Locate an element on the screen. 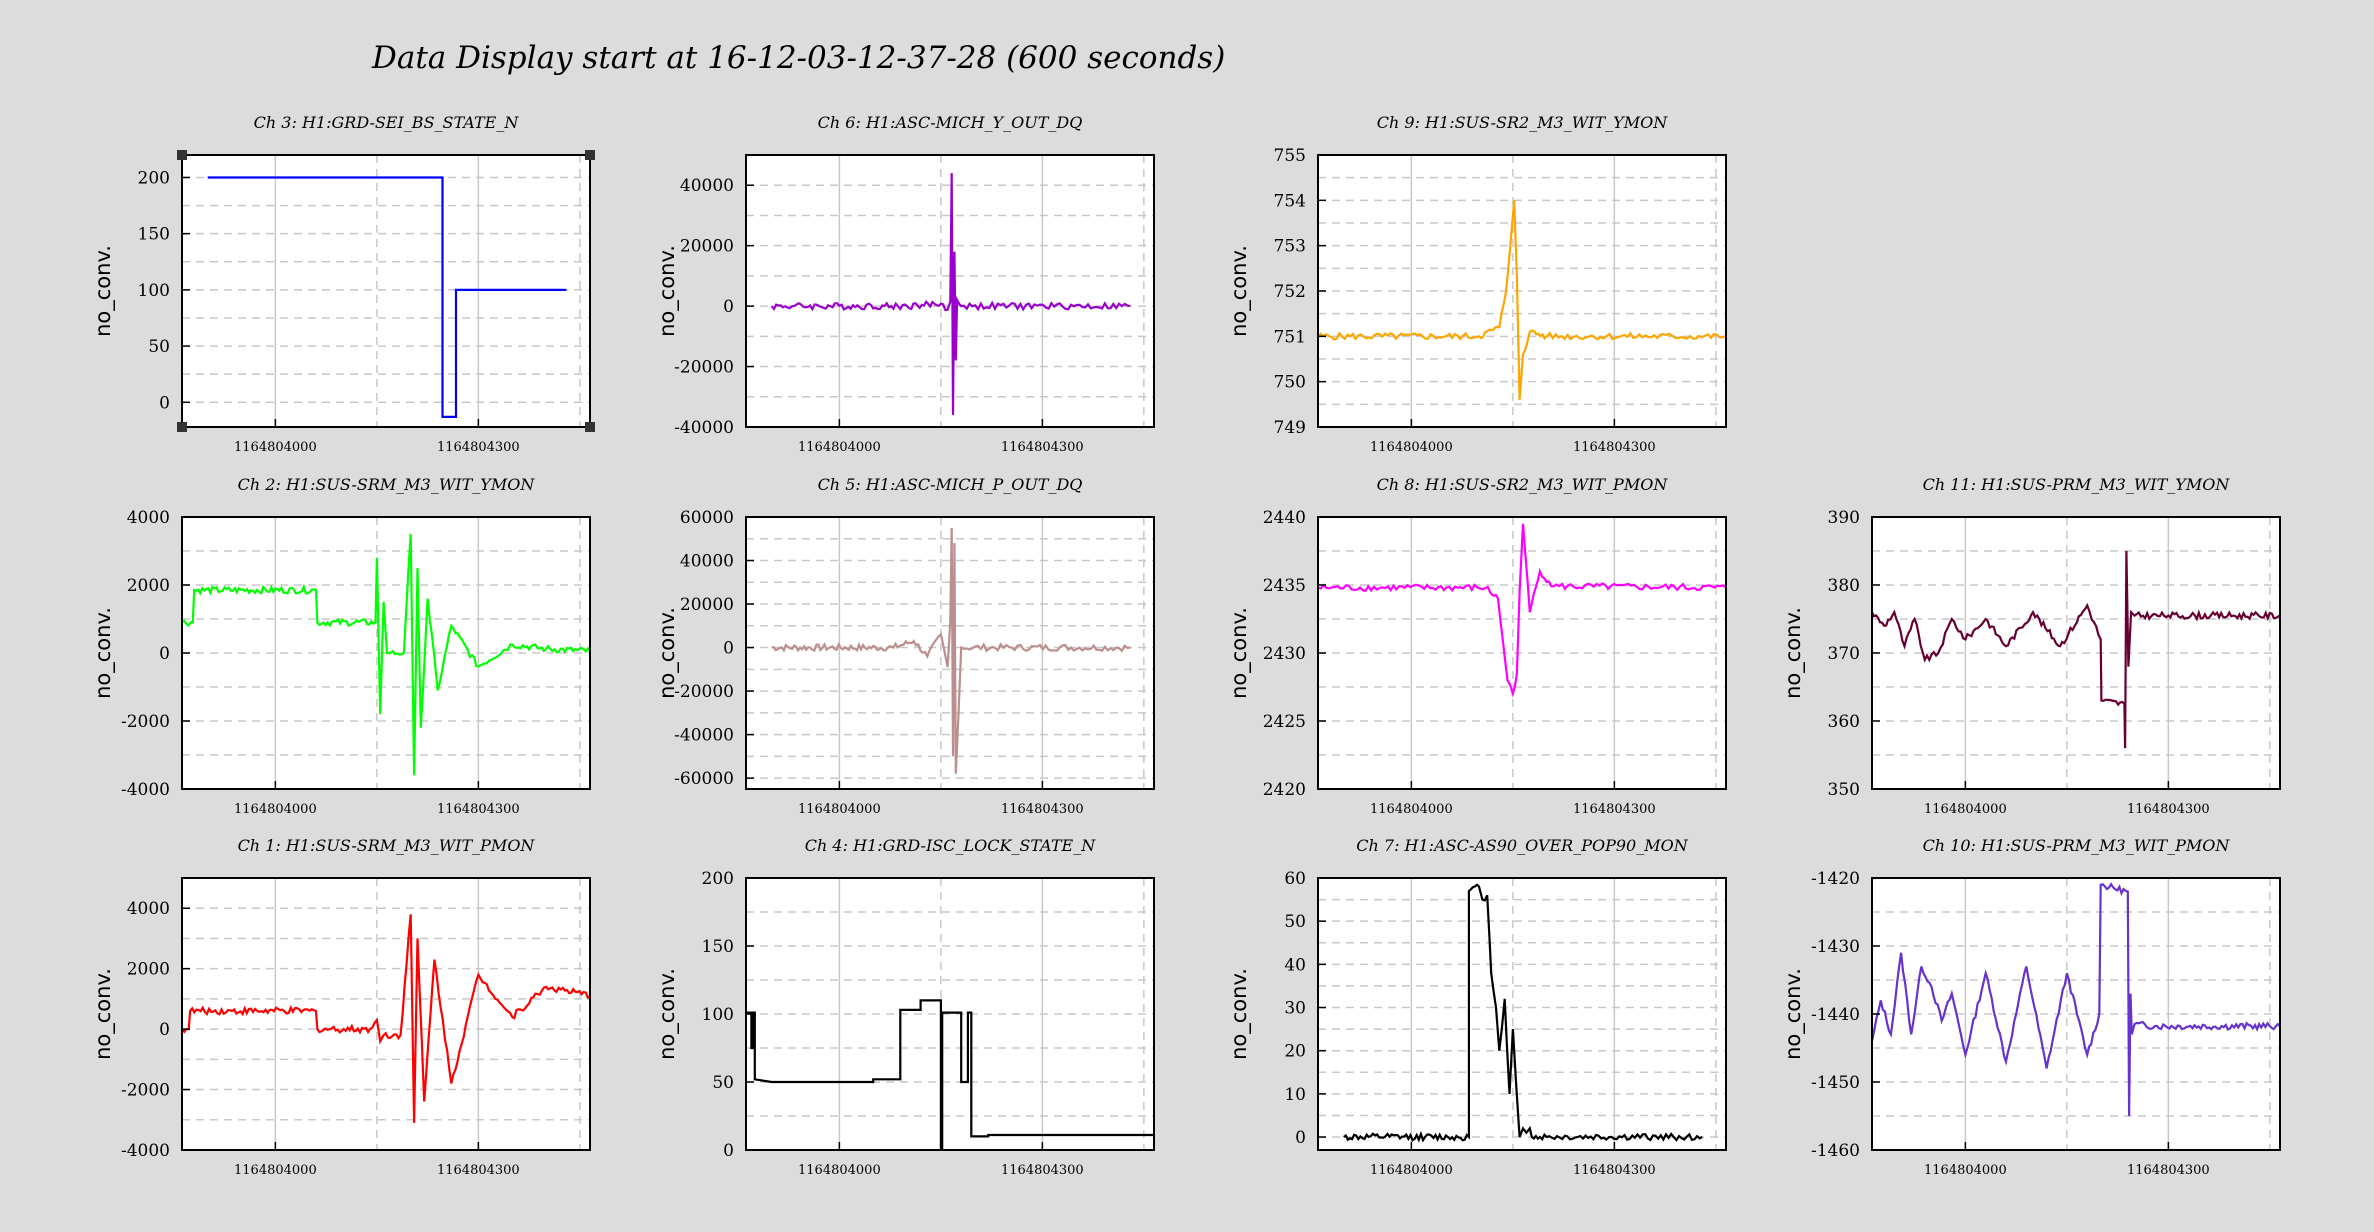 The image size is (2374, 1232). y-tick-label: 10 is located at coordinates (1295, 1095).